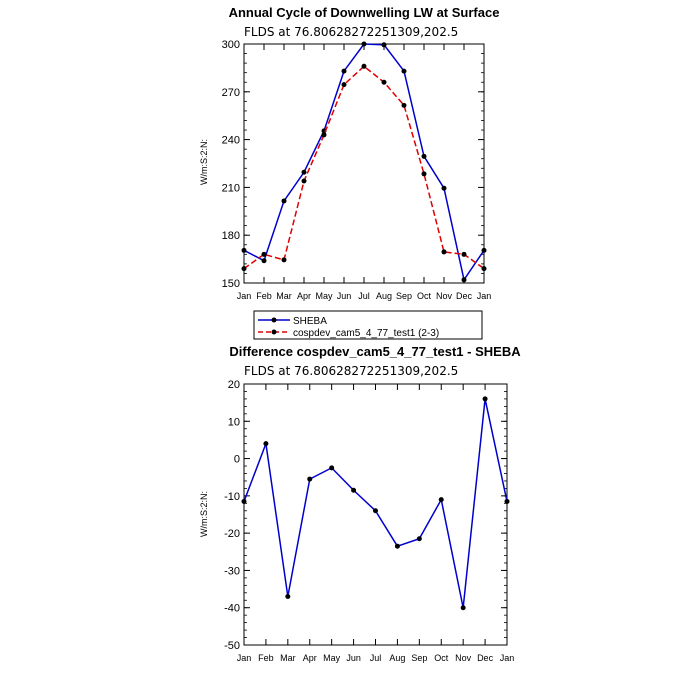 This screenshot has width=691, height=691. I want to click on bottom-chart-xtick-label-0: Jan, so click(244, 658).